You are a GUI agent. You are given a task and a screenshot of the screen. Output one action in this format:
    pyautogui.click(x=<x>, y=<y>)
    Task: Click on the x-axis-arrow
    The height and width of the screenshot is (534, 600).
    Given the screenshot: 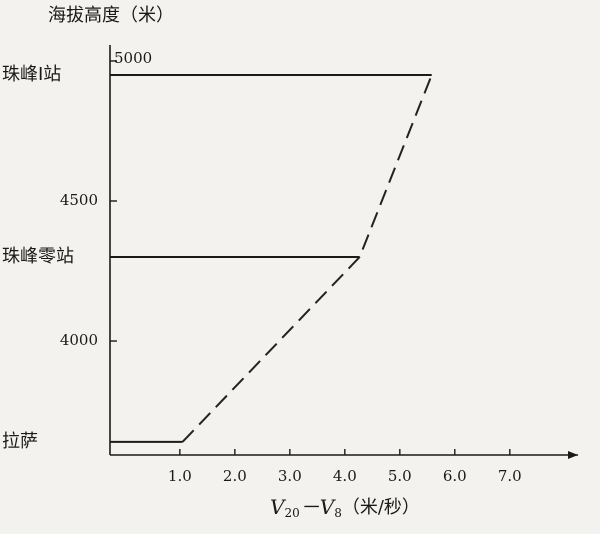 What is the action you would take?
    pyautogui.click(x=573, y=455)
    